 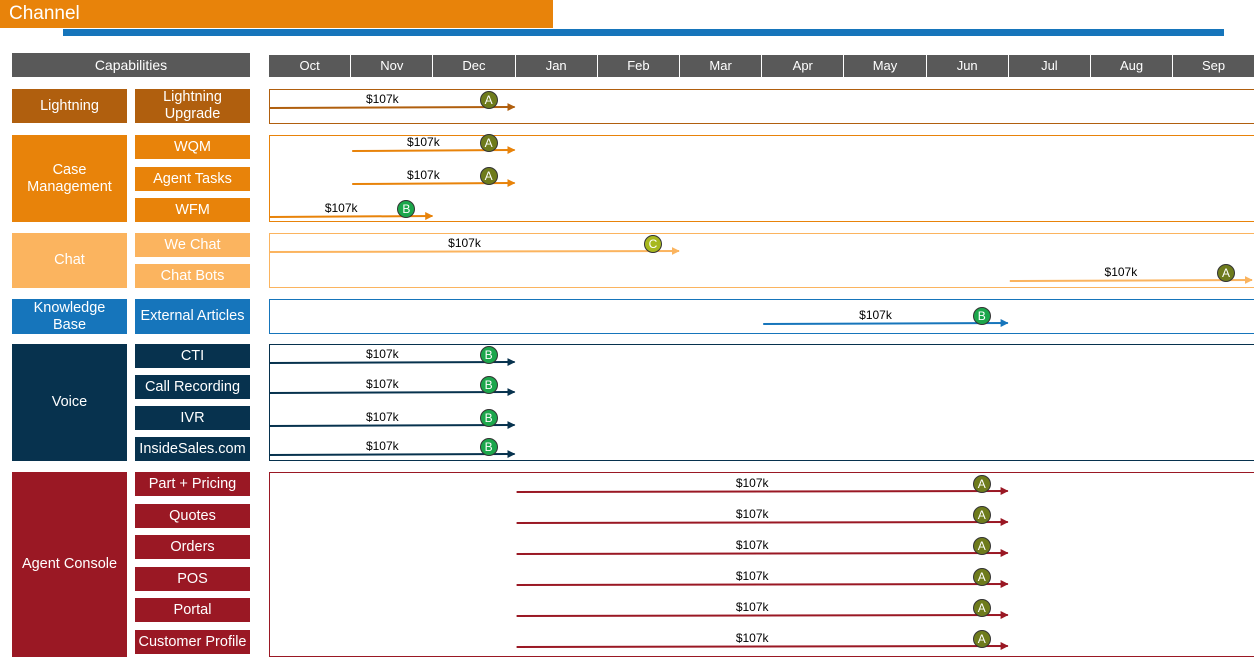 I want to click on category-lightning: Lightning, so click(x=69, y=106).